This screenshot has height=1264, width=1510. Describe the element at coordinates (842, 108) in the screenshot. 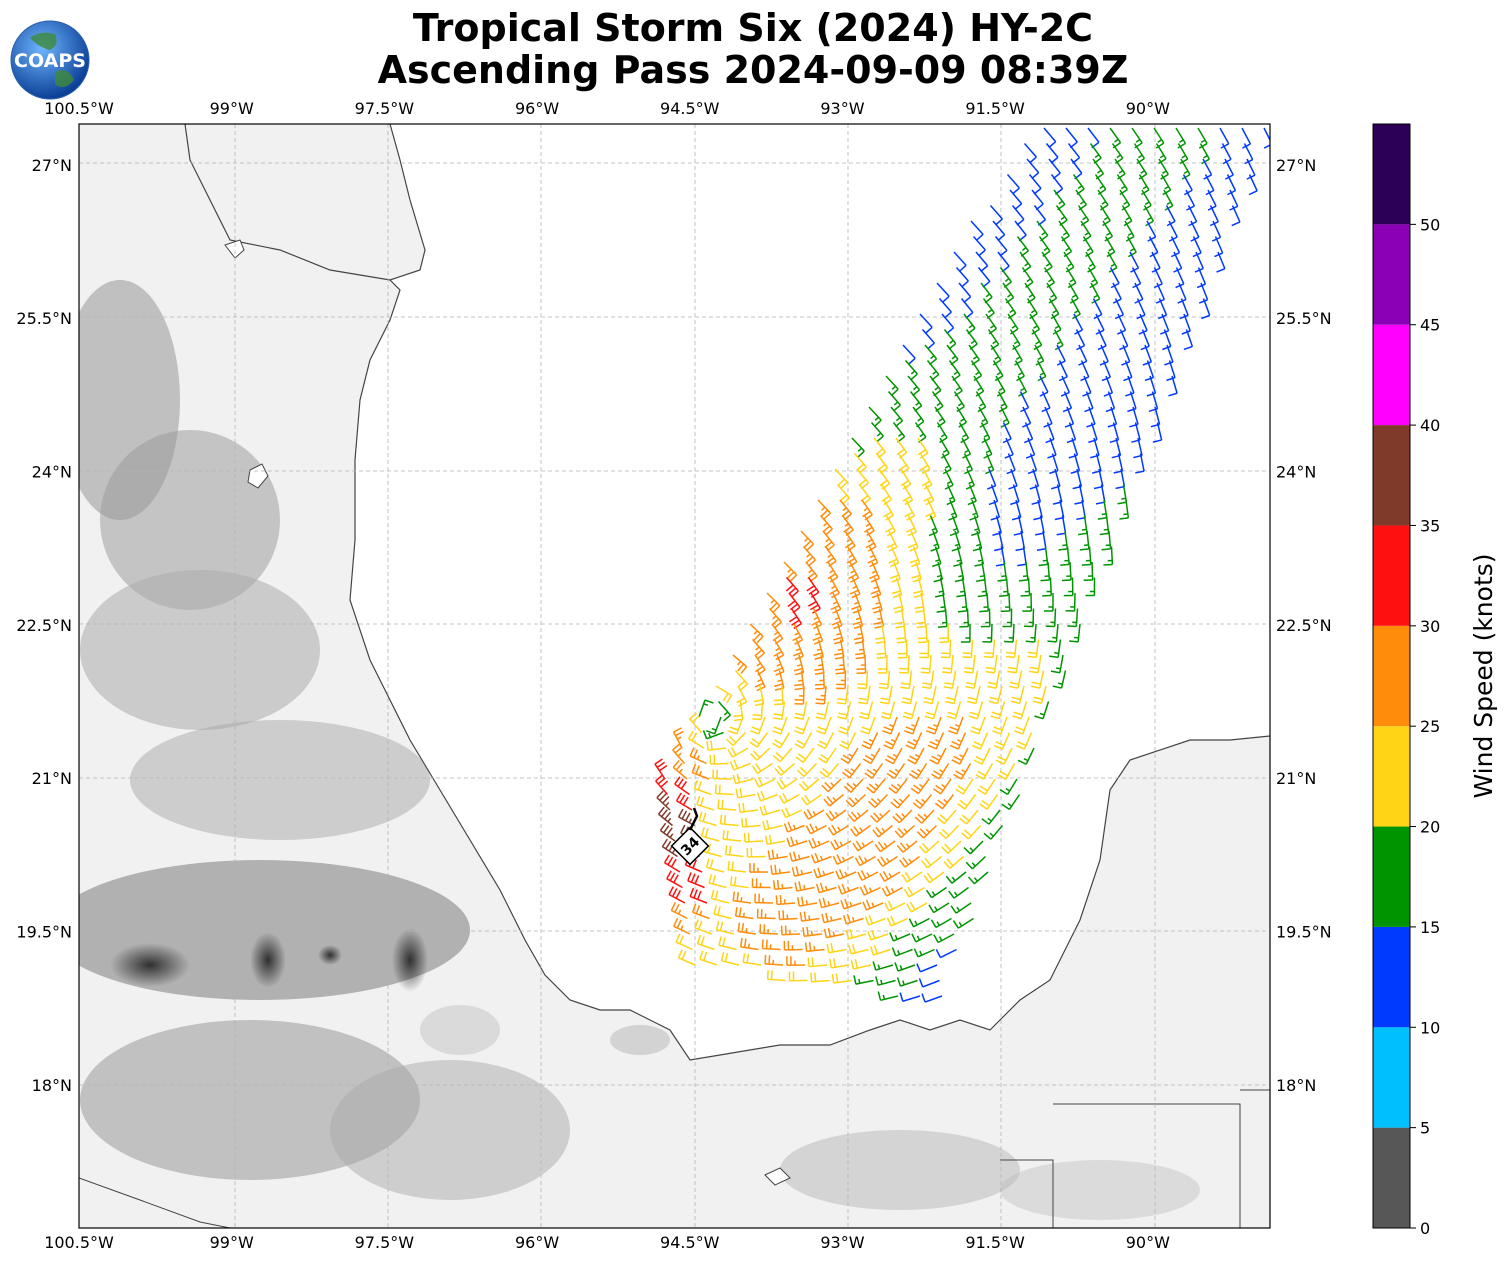

I see `lon-tick-label-top: 93°W` at that location.